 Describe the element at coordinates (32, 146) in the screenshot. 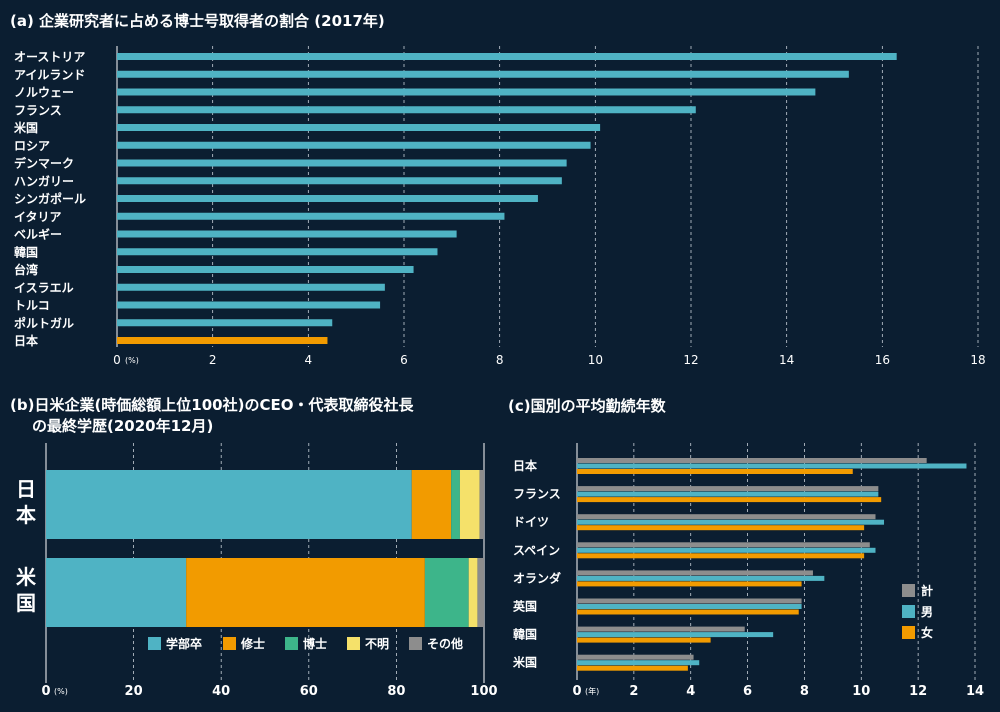

I see `chart-a-category-label: ロシア` at that location.